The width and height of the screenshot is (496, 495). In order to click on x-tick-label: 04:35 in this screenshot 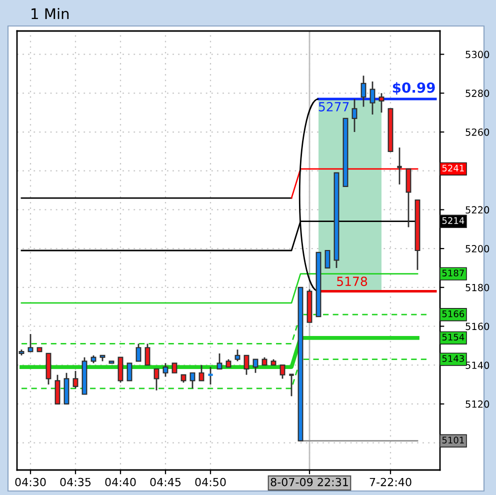, I will do `click(75, 482)`.